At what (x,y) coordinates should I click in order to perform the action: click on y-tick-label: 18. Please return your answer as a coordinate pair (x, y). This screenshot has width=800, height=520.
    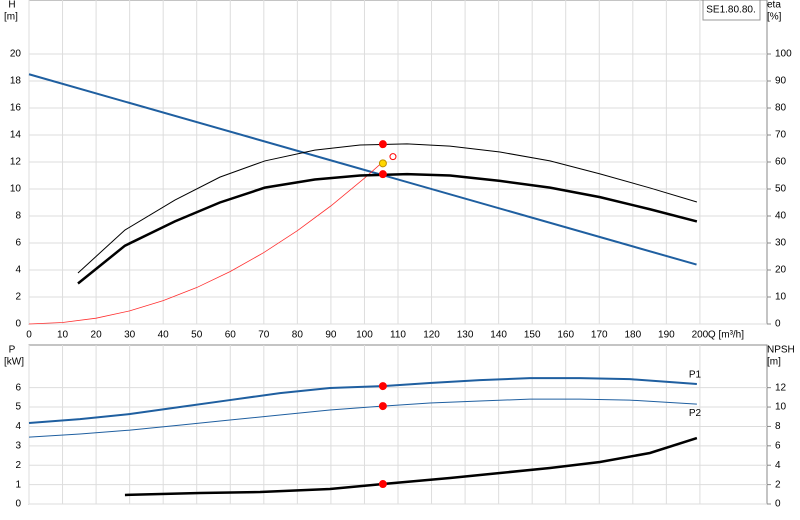
    Looking at the image, I should click on (16, 81).